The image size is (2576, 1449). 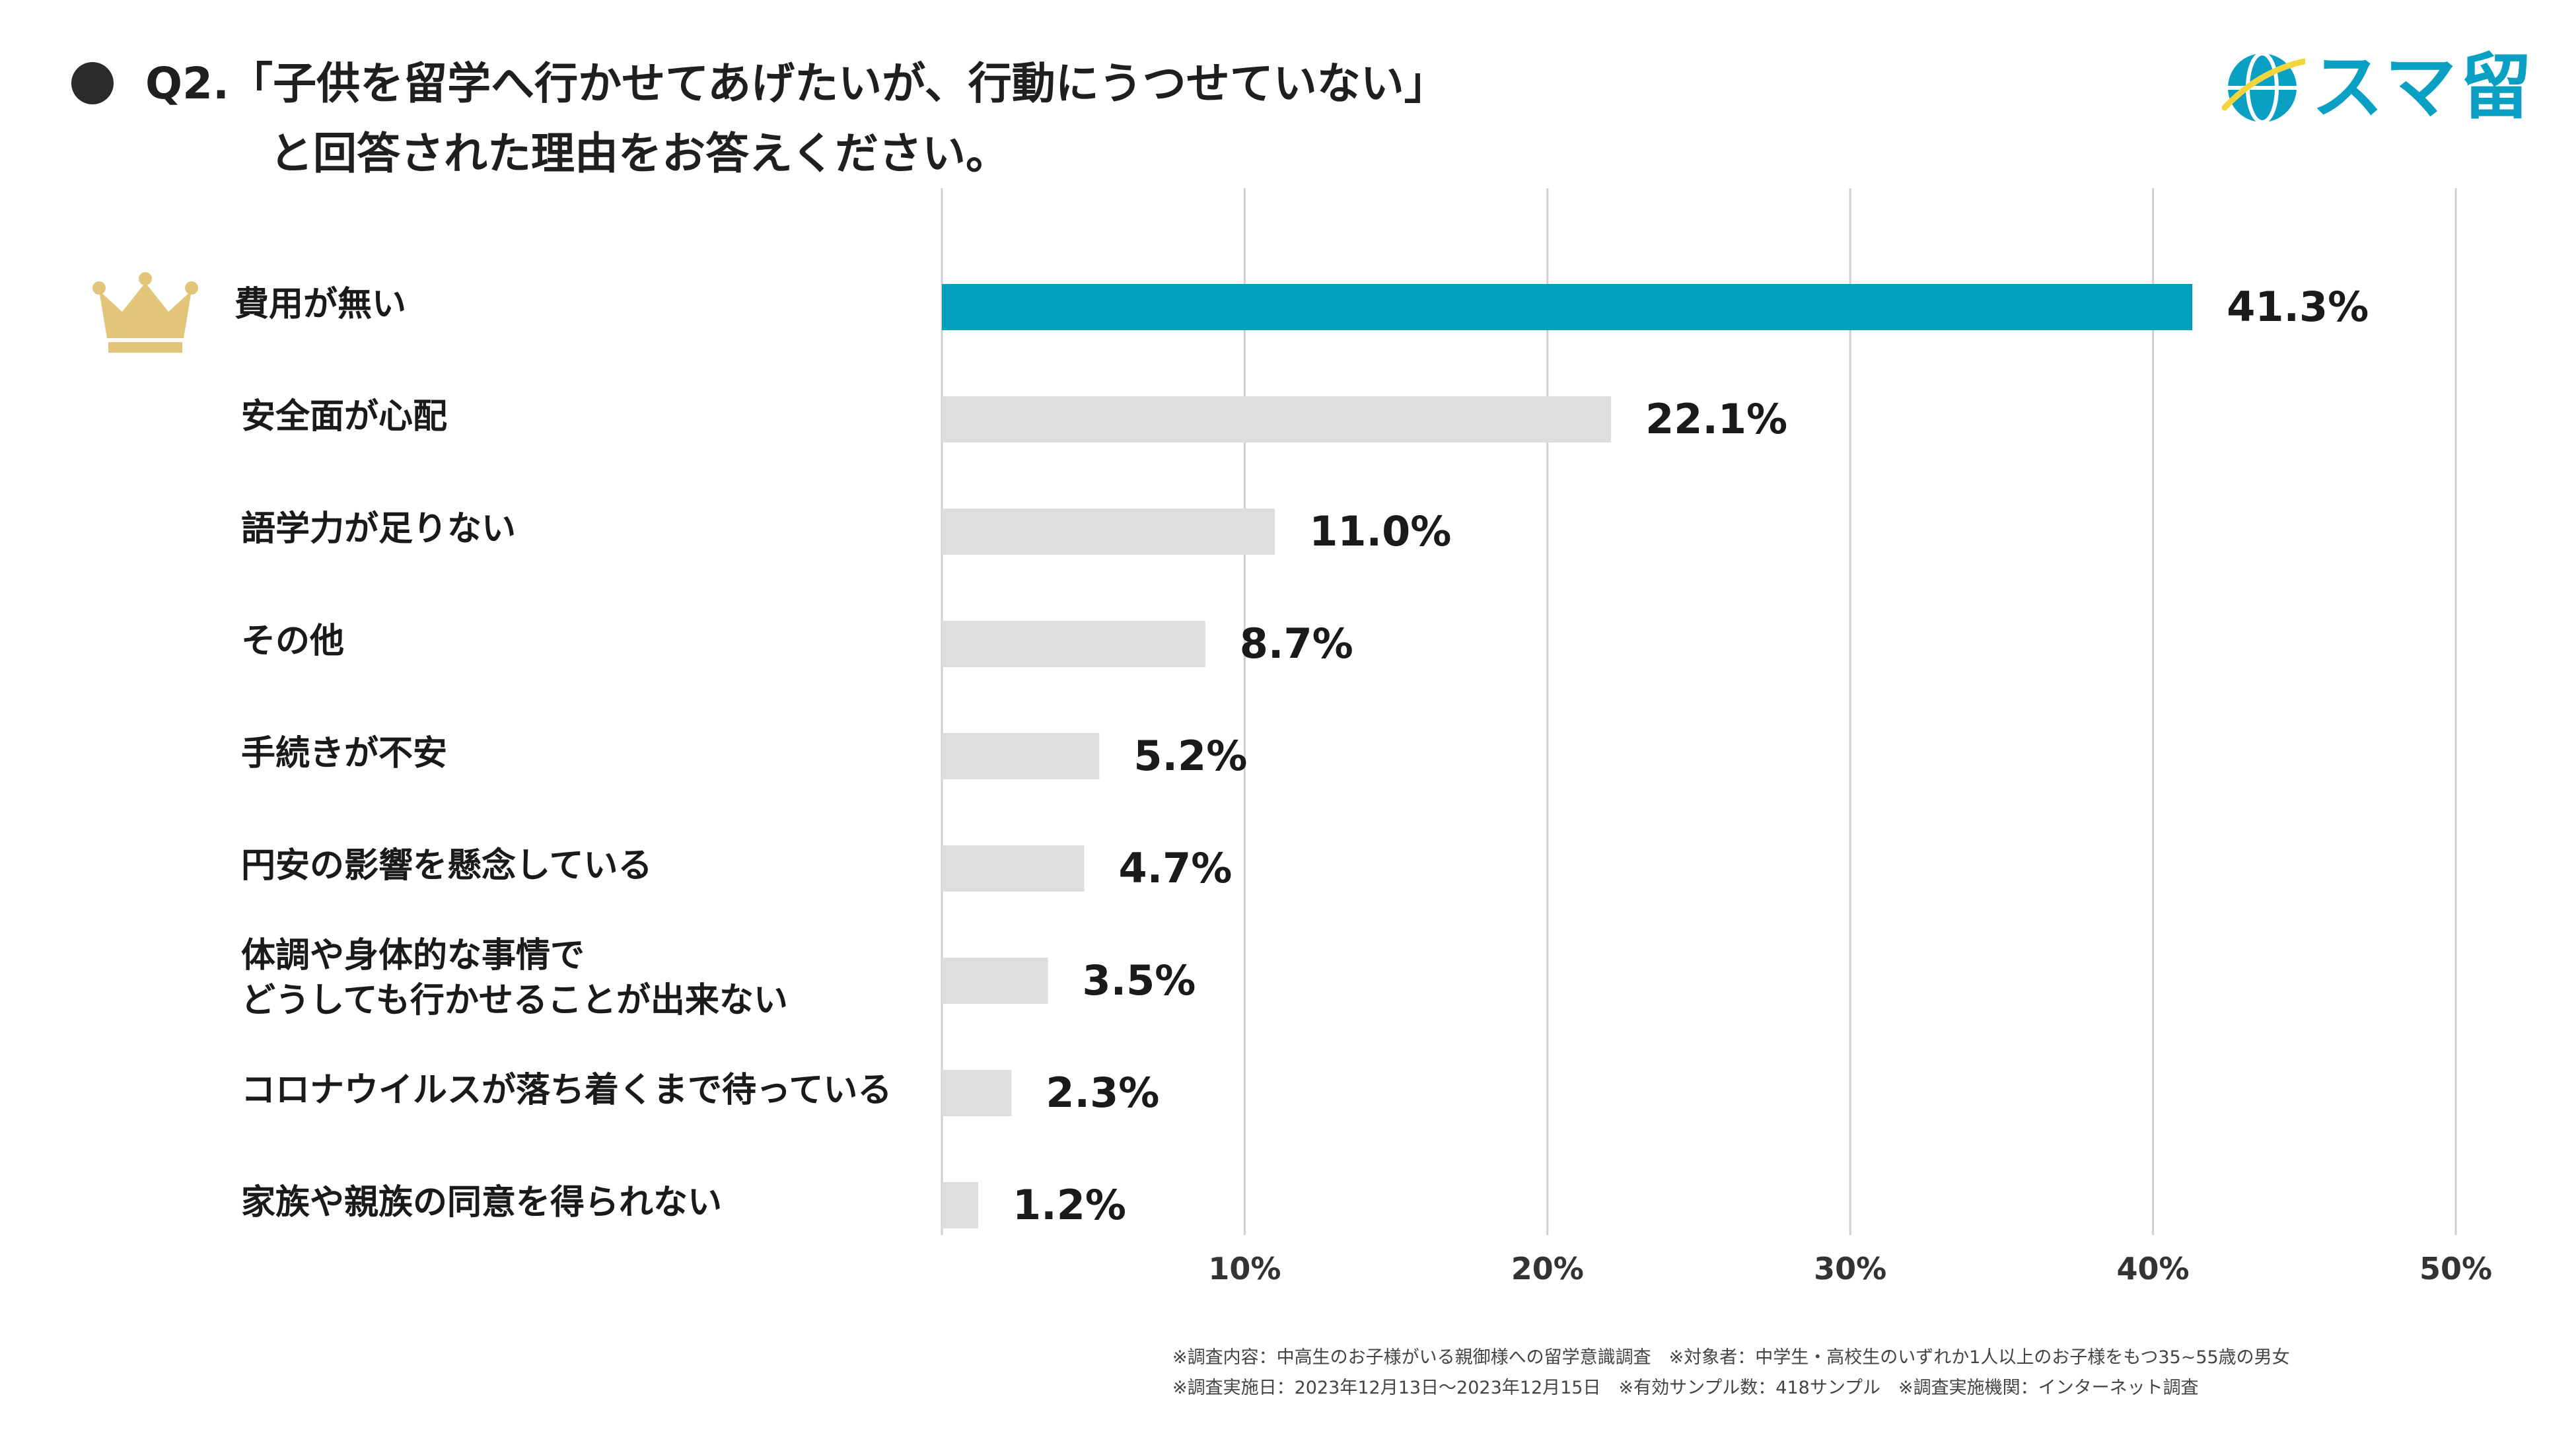 What do you see at coordinates (2424, 88) in the screenshot?
I see `logo-text: スマ留` at bounding box center [2424, 88].